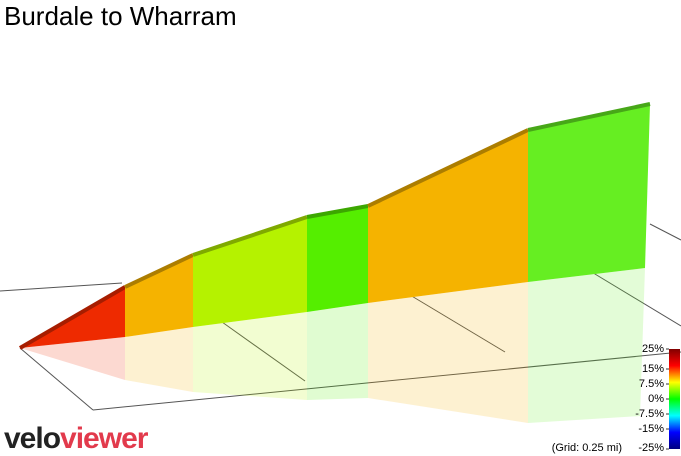  Describe the element at coordinates (120, 16) in the screenshot. I see `chart-title: Burdale to Wharram` at that location.